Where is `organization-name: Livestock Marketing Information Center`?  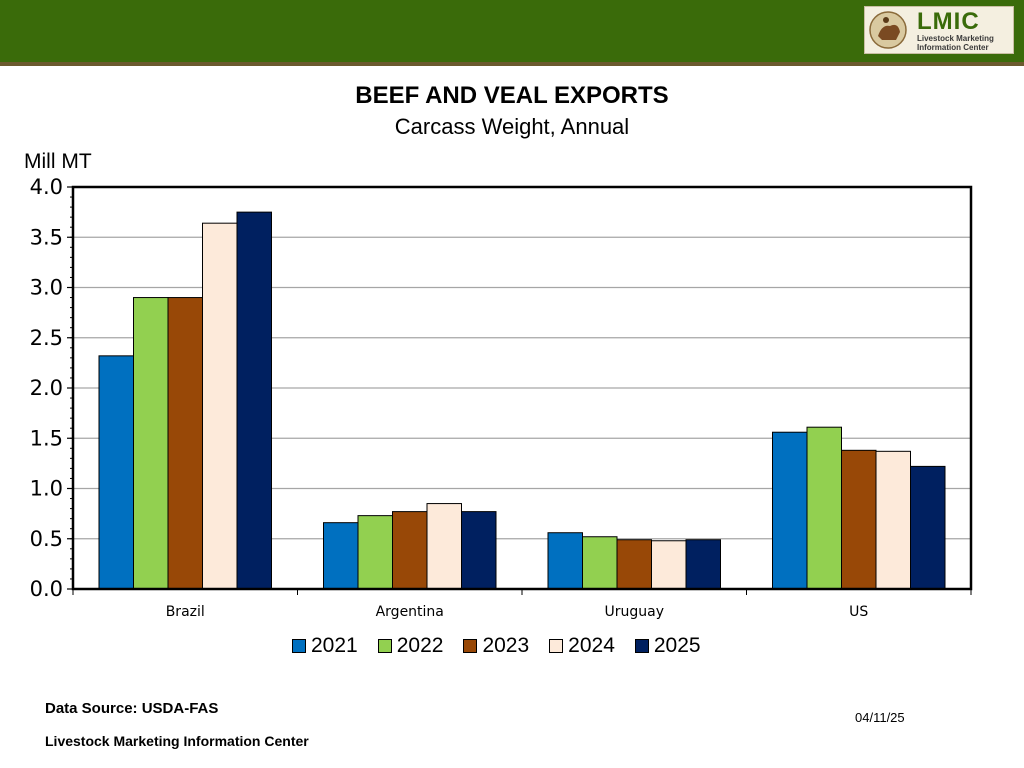
organization-name: Livestock Marketing Information Center is located at coordinates (177, 741).